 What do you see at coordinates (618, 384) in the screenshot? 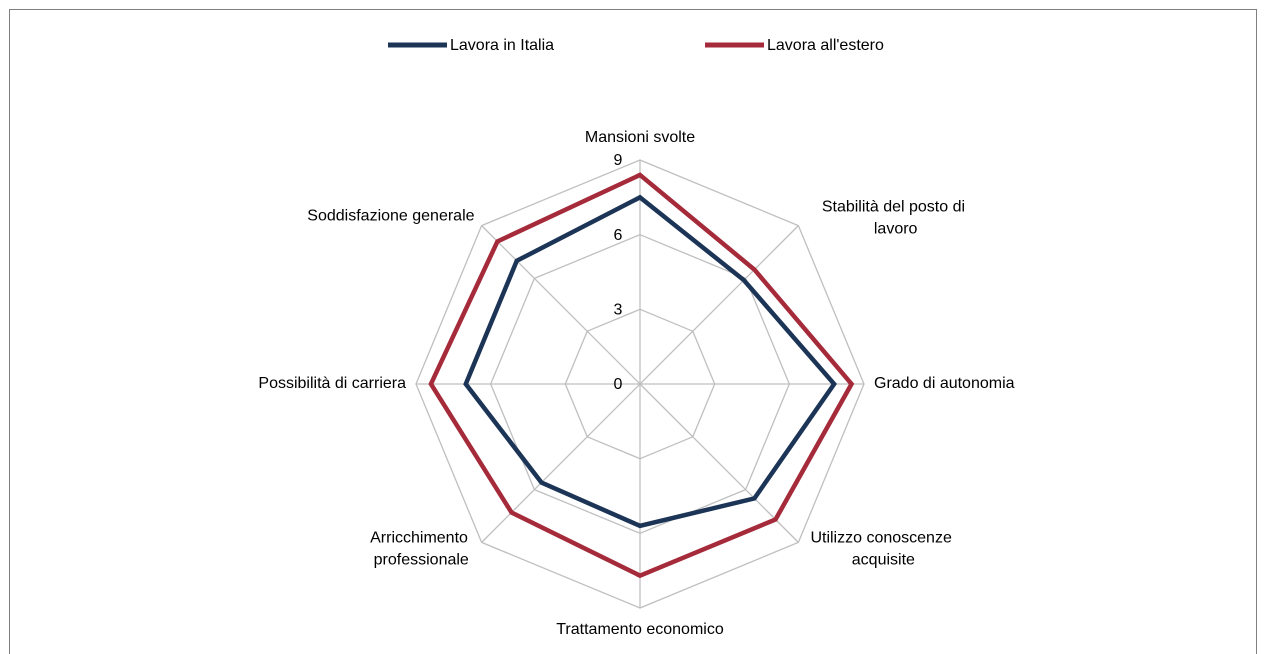
I see `tick-label: 0` at bounding box center [618, 384].